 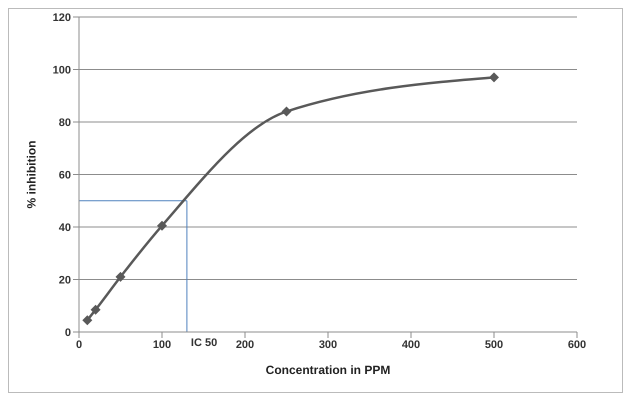 I want to click on x-tick-label: 300, so click(x=328, y=344).